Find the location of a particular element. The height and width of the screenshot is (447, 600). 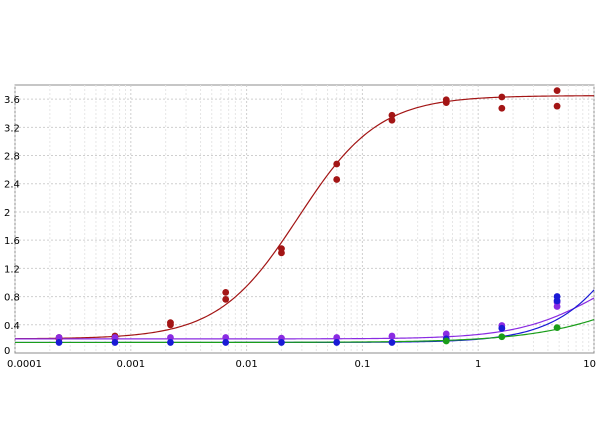

x-tick-label: 0.001 is located at coordinates (130, 364).